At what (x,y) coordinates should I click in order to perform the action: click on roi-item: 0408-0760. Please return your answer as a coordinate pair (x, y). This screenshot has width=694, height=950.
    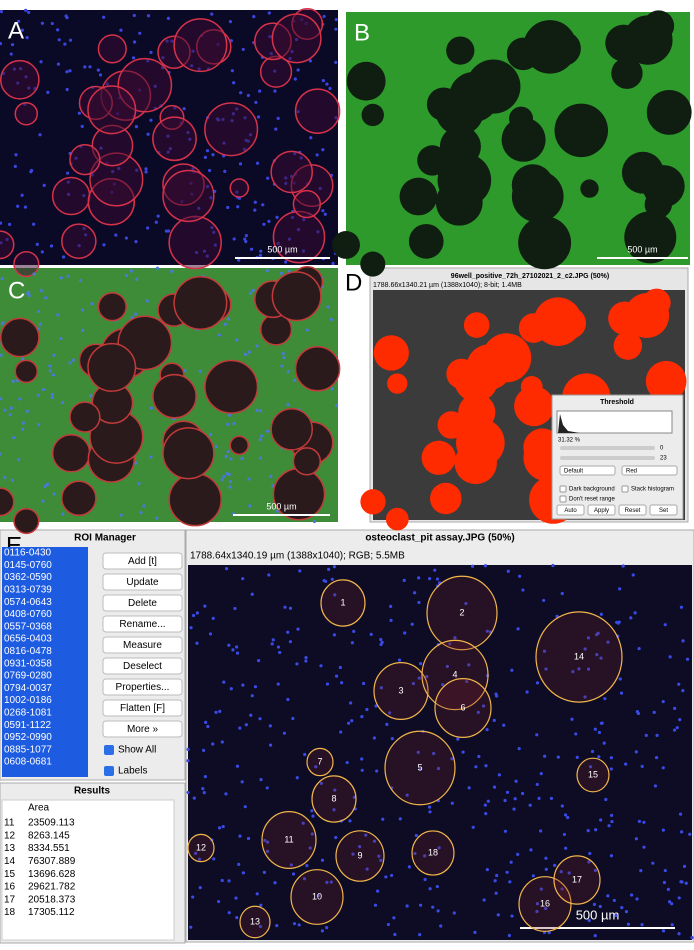
    Looking at the image, I should click on (28, 614).